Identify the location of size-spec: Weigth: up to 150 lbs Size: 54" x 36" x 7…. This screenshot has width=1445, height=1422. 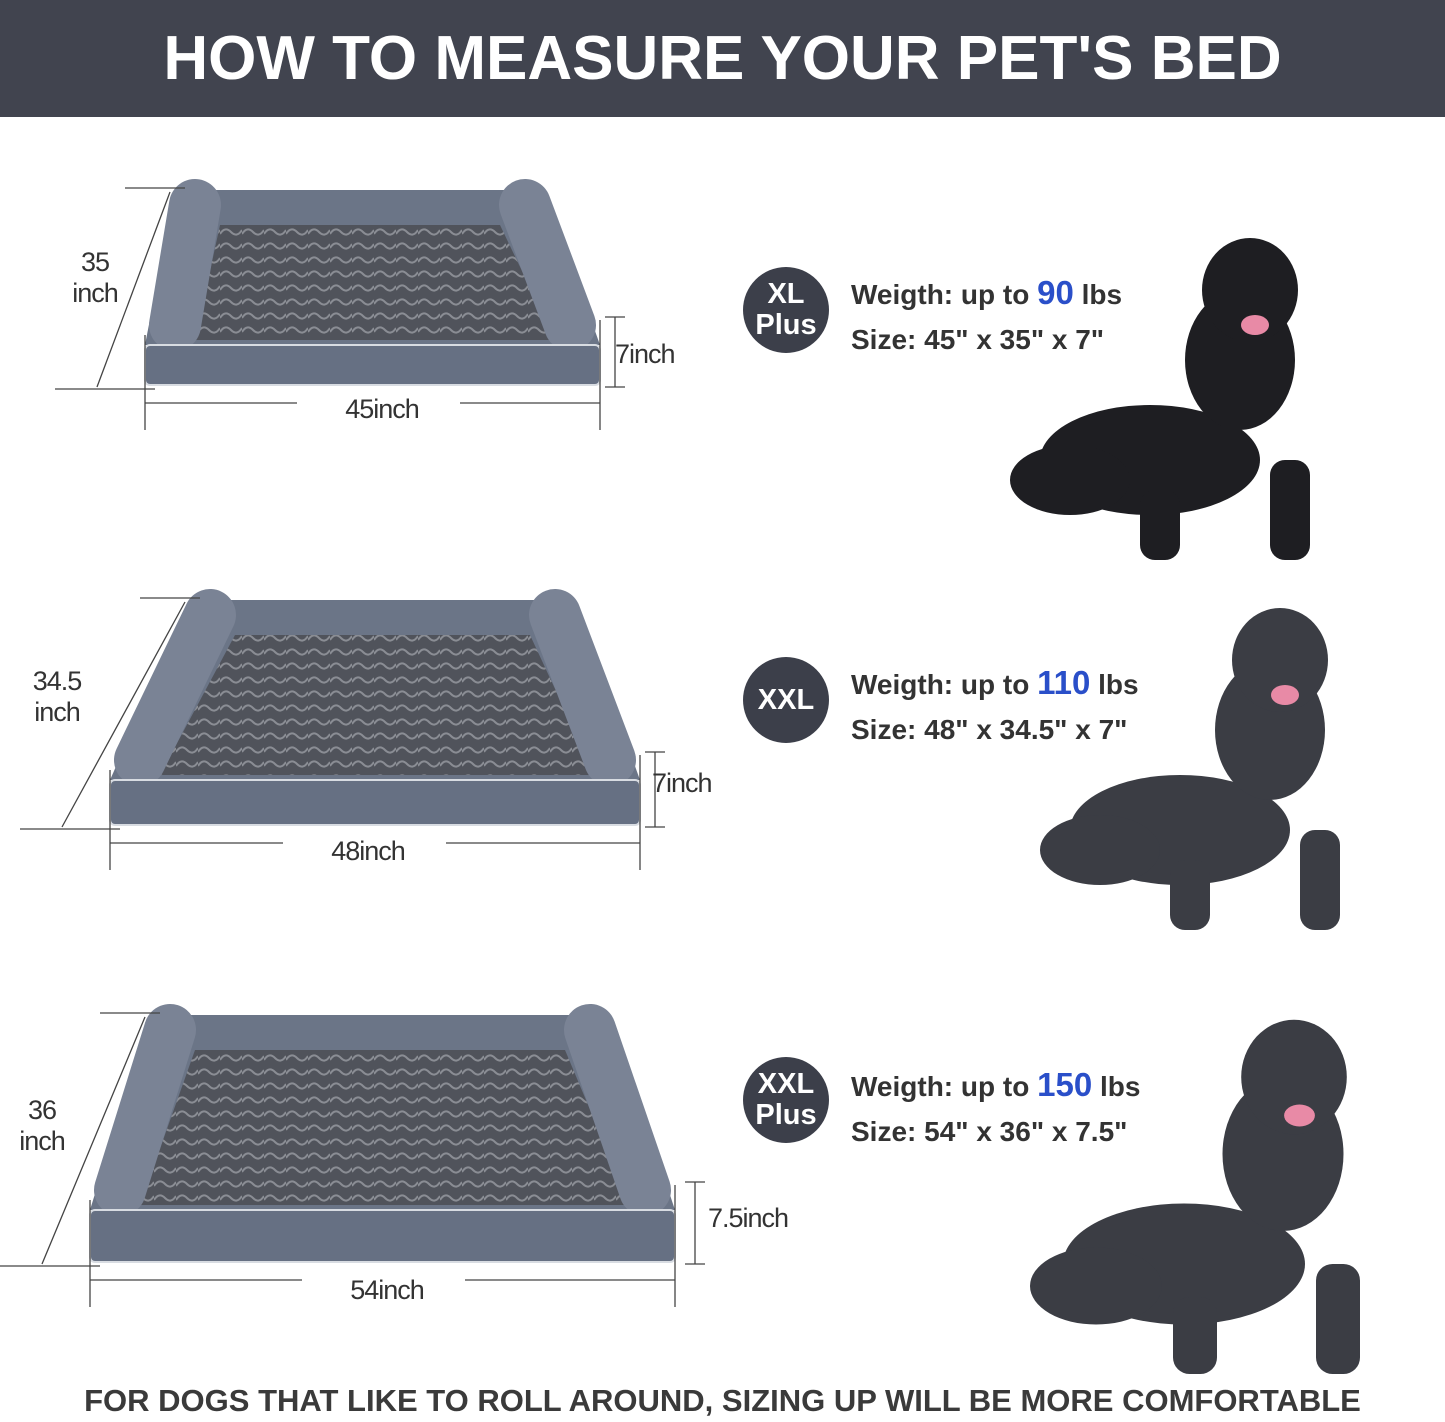
(995, 1108).